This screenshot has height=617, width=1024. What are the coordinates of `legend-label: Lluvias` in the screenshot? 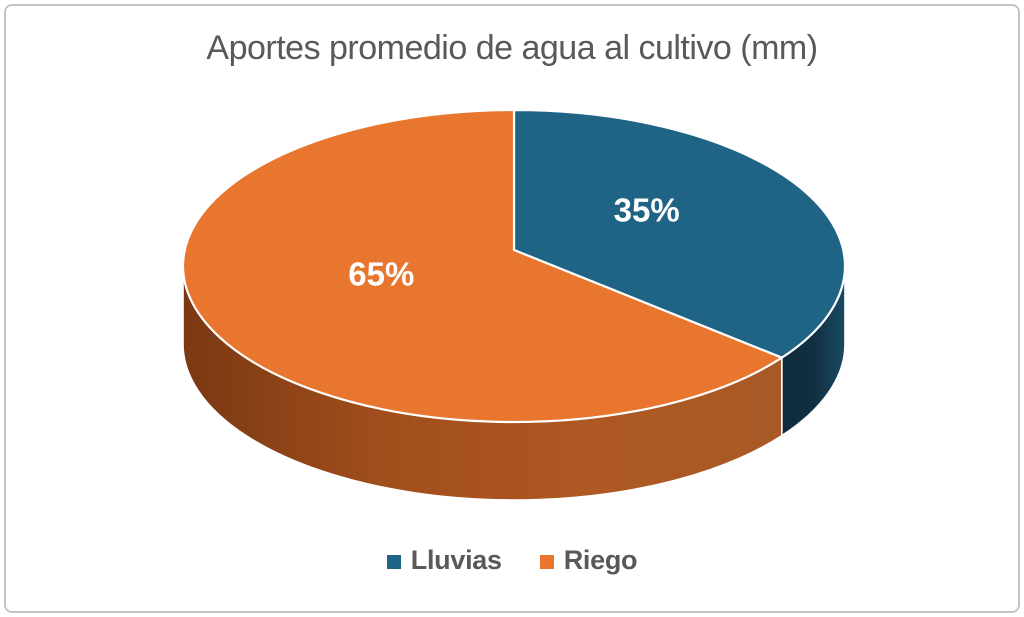 It's located at (456, 560).